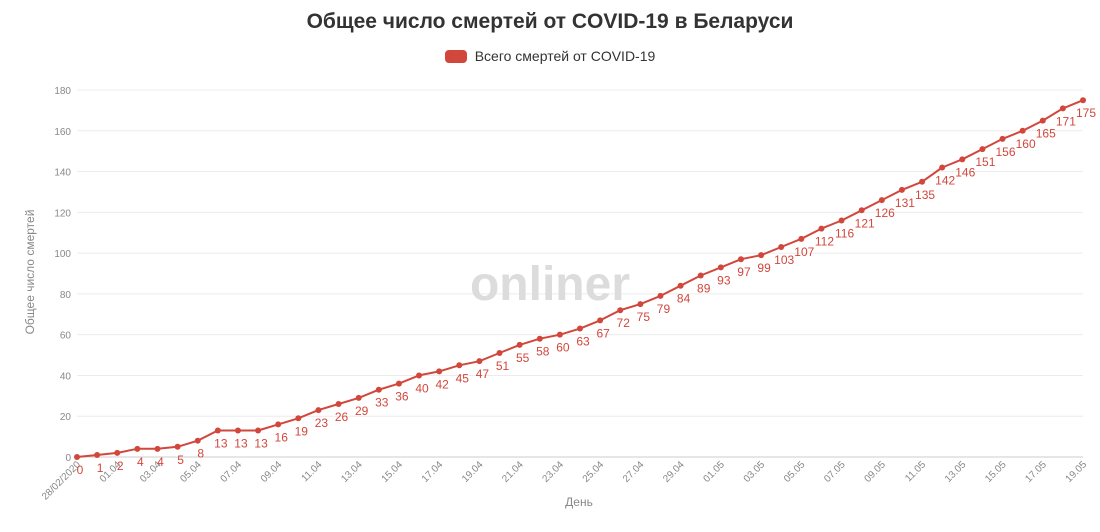 Image resolution: width=1100 pixels, height=532 pixels. Describe the element at coordinates (393, 472) in the screenshot. I see `x-tick-label: 15.04` at that location.